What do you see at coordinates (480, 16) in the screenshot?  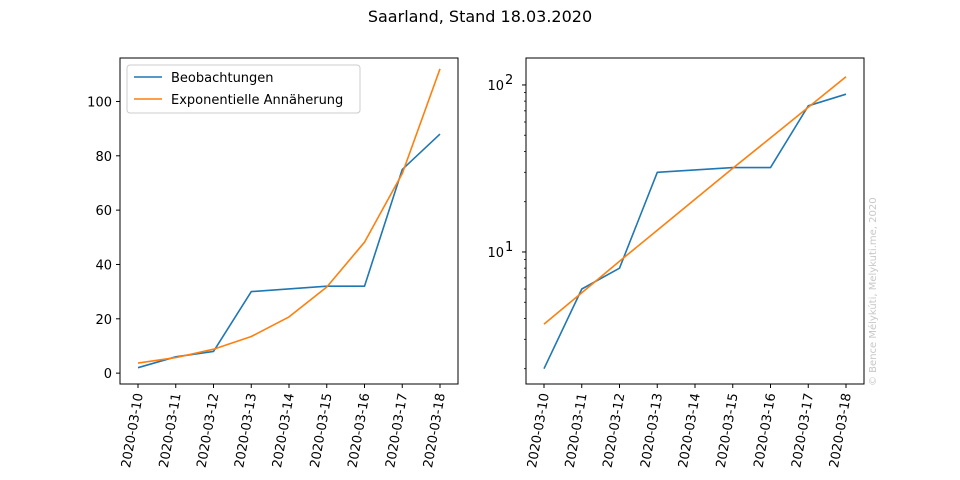 I see `figure-title: Saarland, Stand 18.03.2020` at bounding box center [480, 16].